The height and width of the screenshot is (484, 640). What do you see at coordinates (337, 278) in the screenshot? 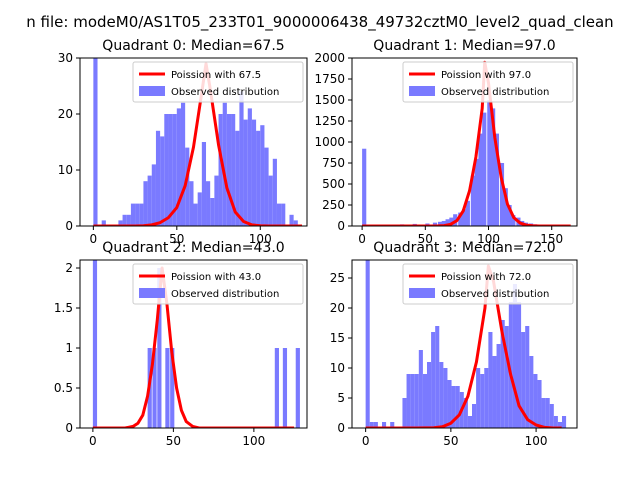
I see `y-tick-label: 25` at bounding box center [337, 278].